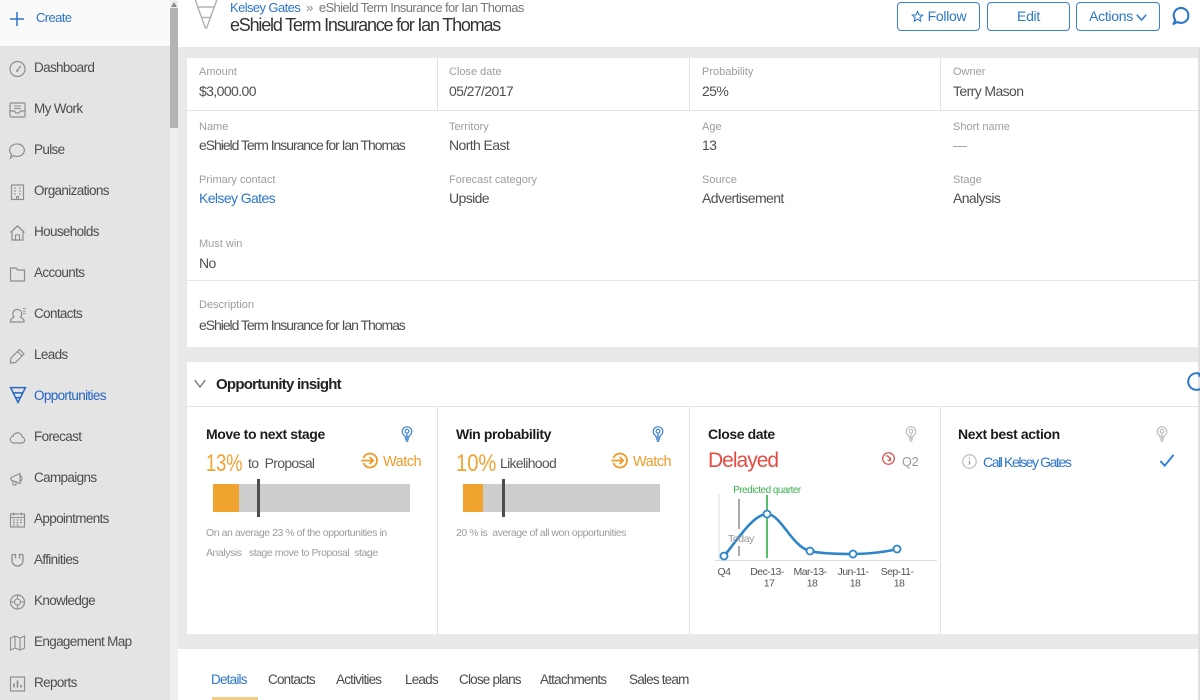 The width and height of the screenshot is (1200, 700). I want to click on svg-text: Sep-11-, so click(898, 572).